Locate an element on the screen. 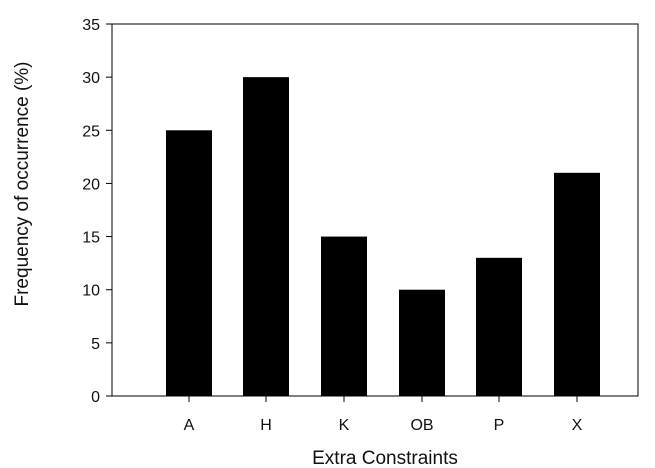 Image resolution: width=655 pixels, height=468 pixels. x-tick-label-X: X is located at coordinates (577, 425).